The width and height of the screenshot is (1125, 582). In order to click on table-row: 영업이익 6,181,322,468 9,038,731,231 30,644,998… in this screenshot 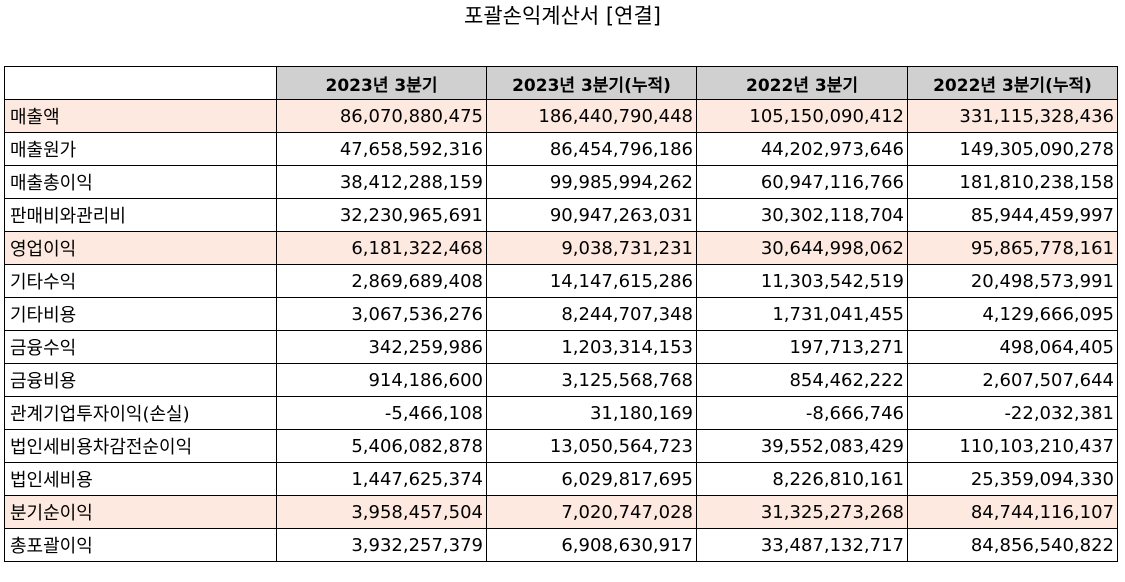, I will do `click(561, 248)`.